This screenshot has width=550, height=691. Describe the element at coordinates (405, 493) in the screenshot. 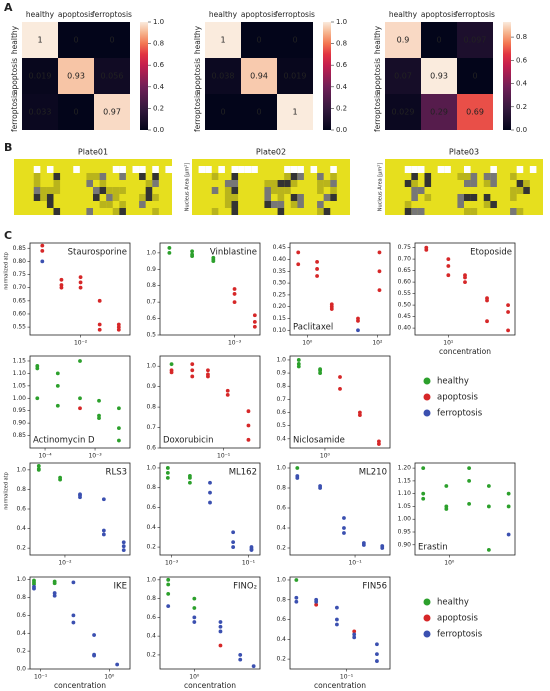

I see `y-tick-label: 1.10` at that location.